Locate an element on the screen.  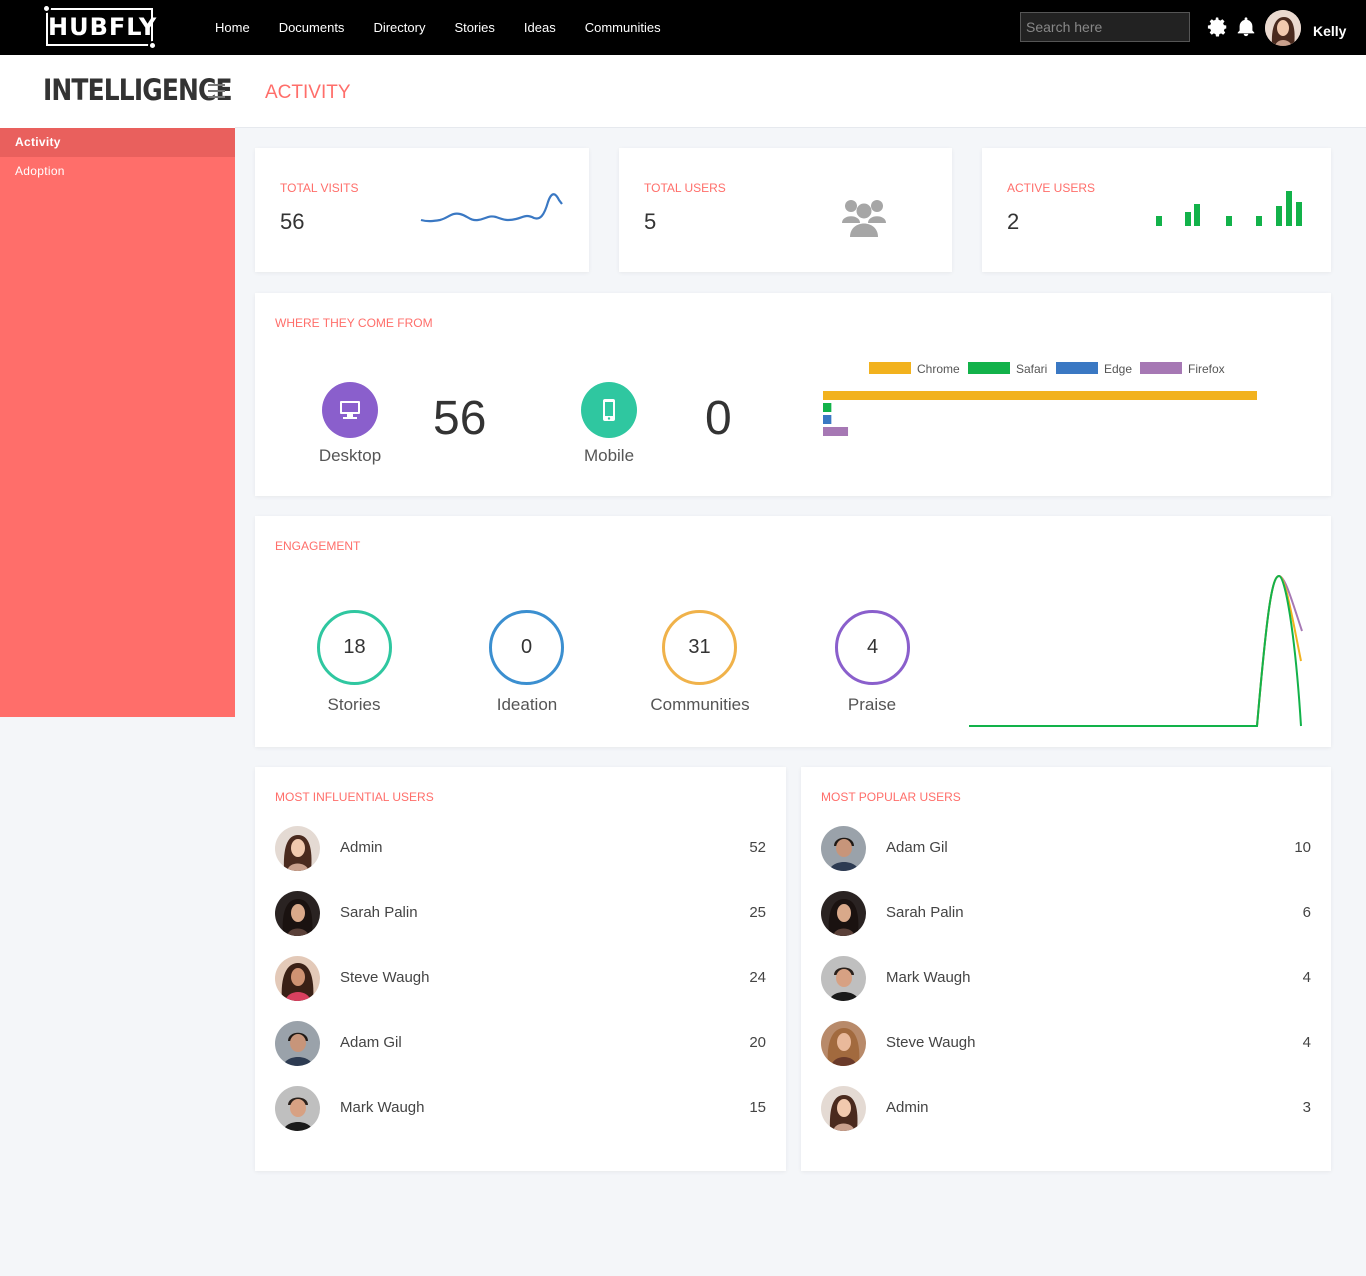
user-name: Adam Gil is located at coordinates (917, 847).